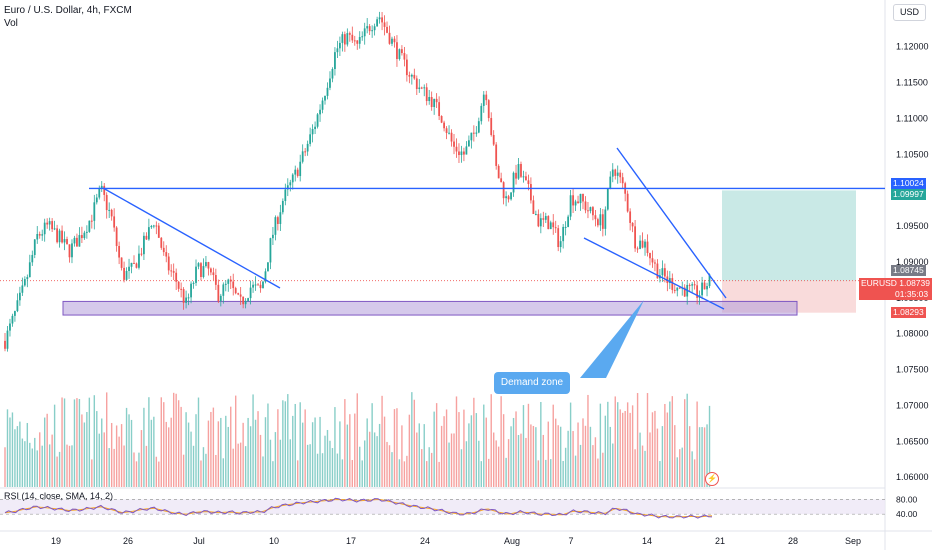 The width and height of the screenshot is (932, 550). Describe the element at coordinates (654, 273) in the screenshot. I see `wedge-lower-line` at that location.